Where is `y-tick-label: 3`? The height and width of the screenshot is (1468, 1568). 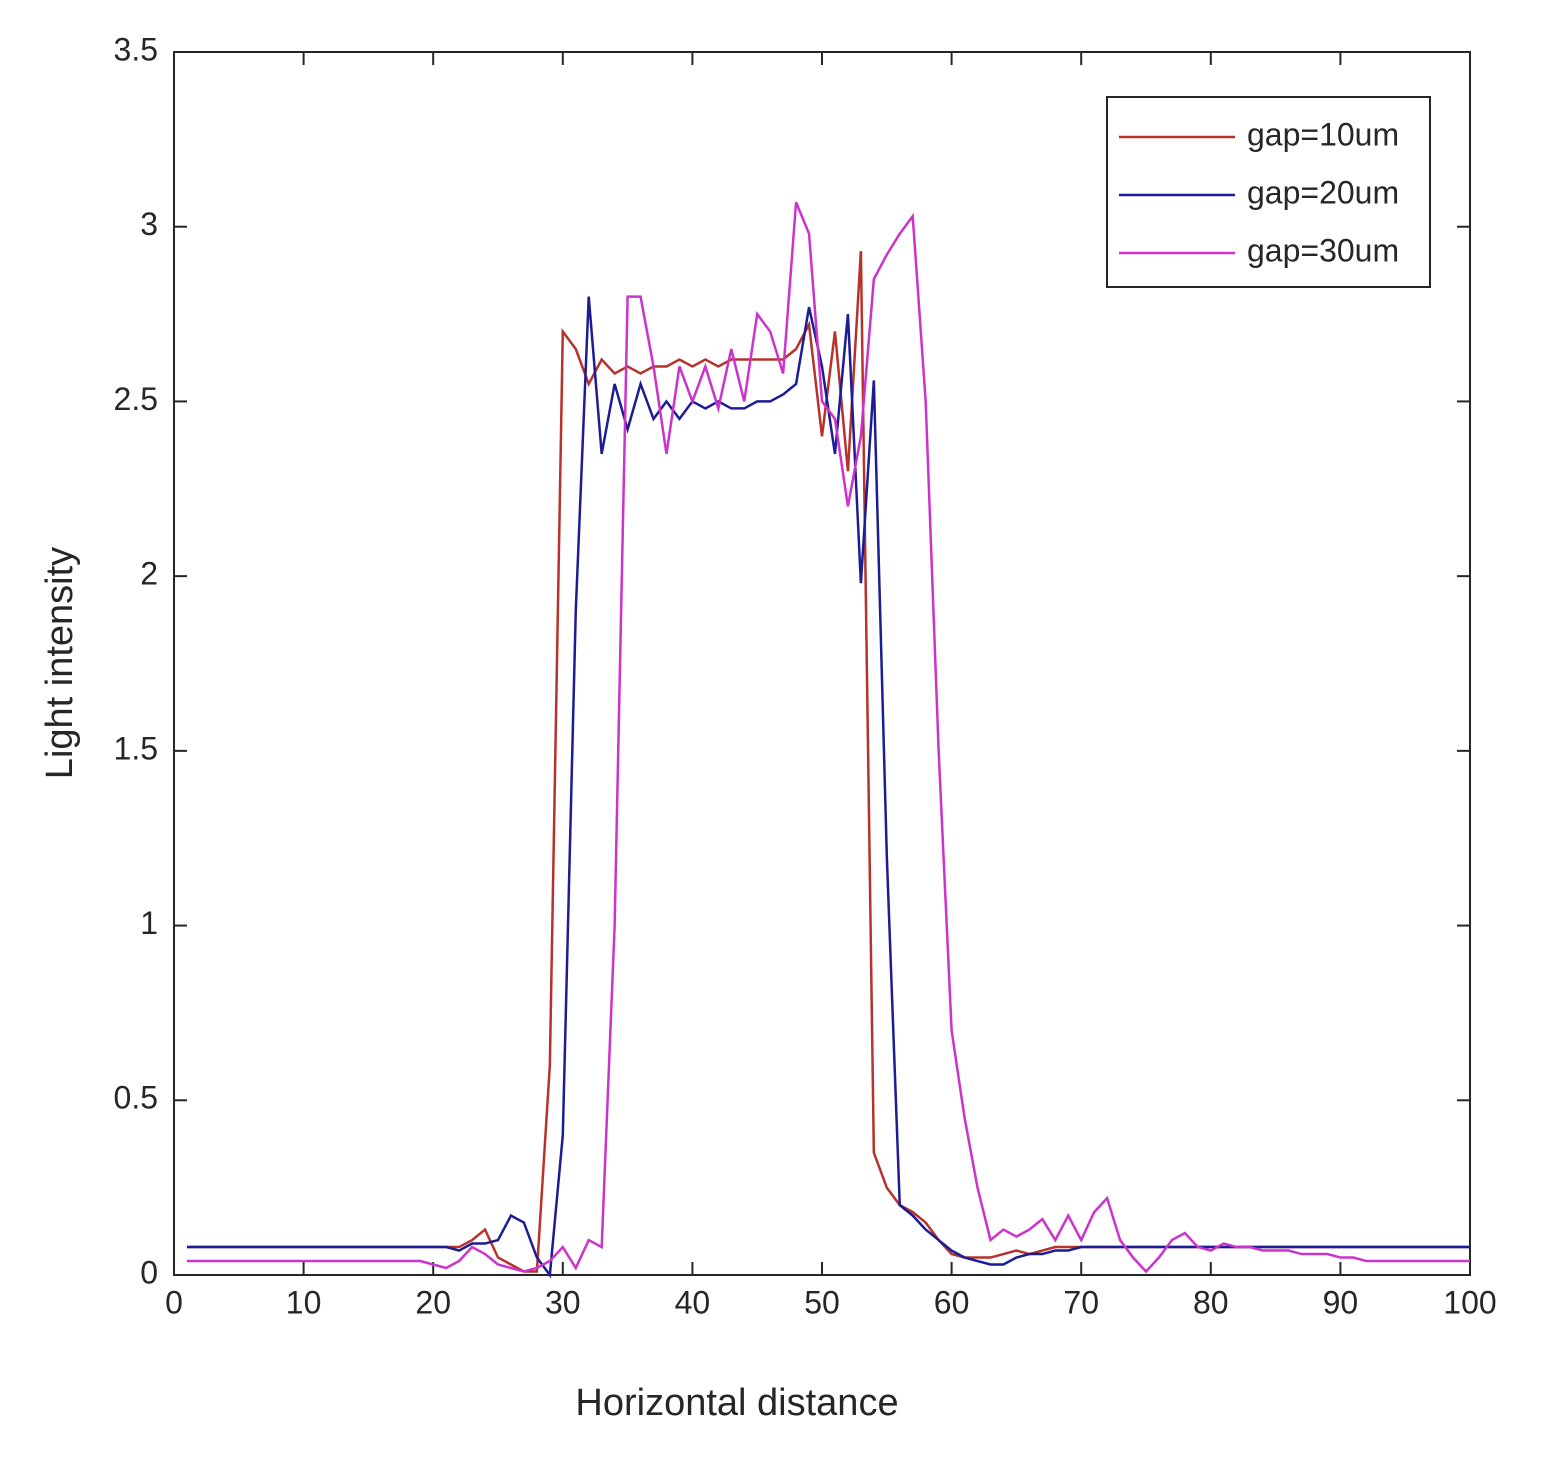
y-tick-label: 3 is located at coordinates (149, 224).